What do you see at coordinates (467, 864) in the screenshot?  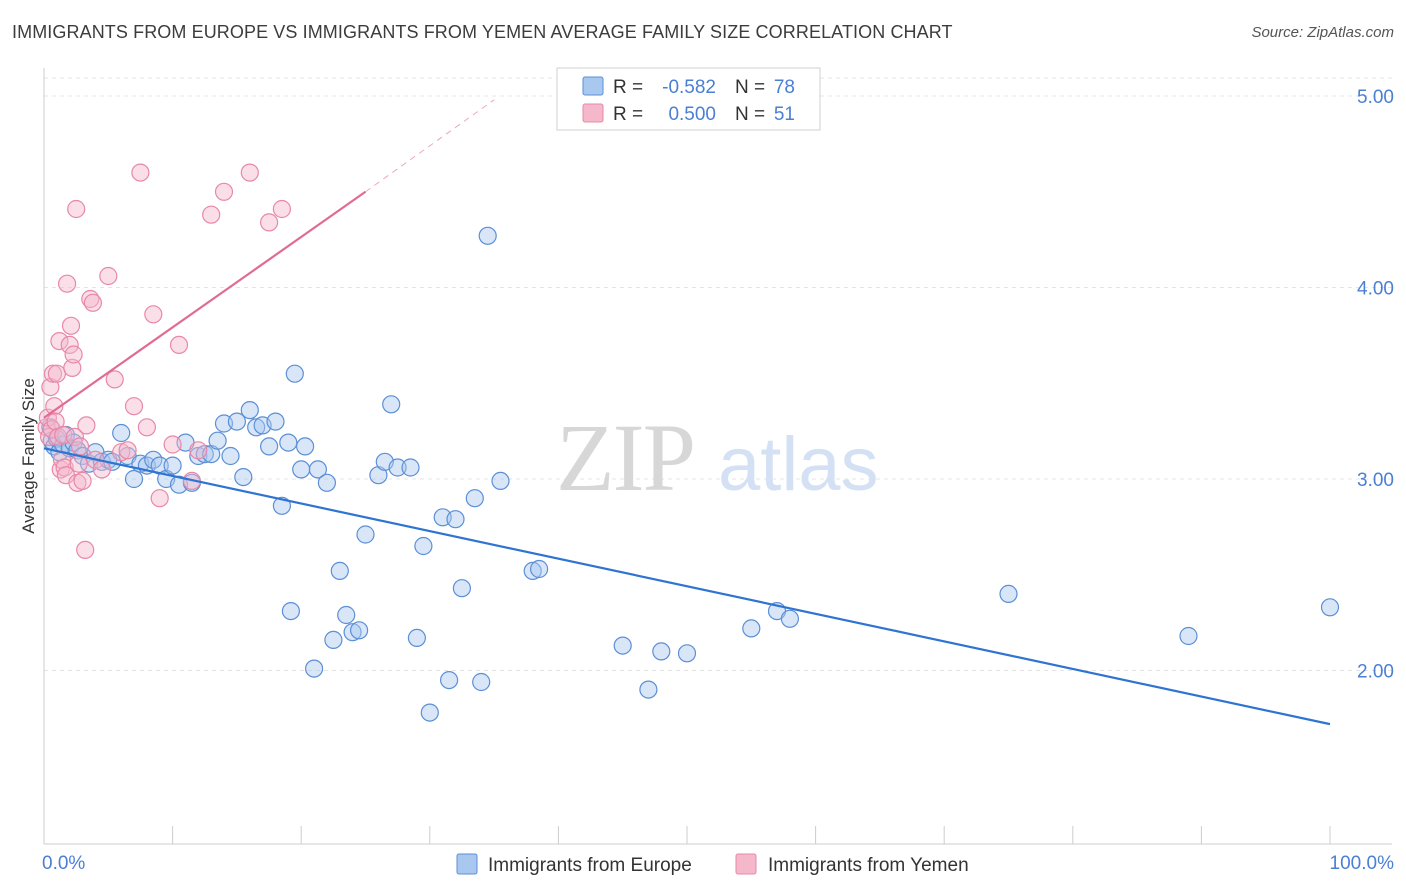 I see `series-legend-swatch-europe` at bounding box center [467, 864].